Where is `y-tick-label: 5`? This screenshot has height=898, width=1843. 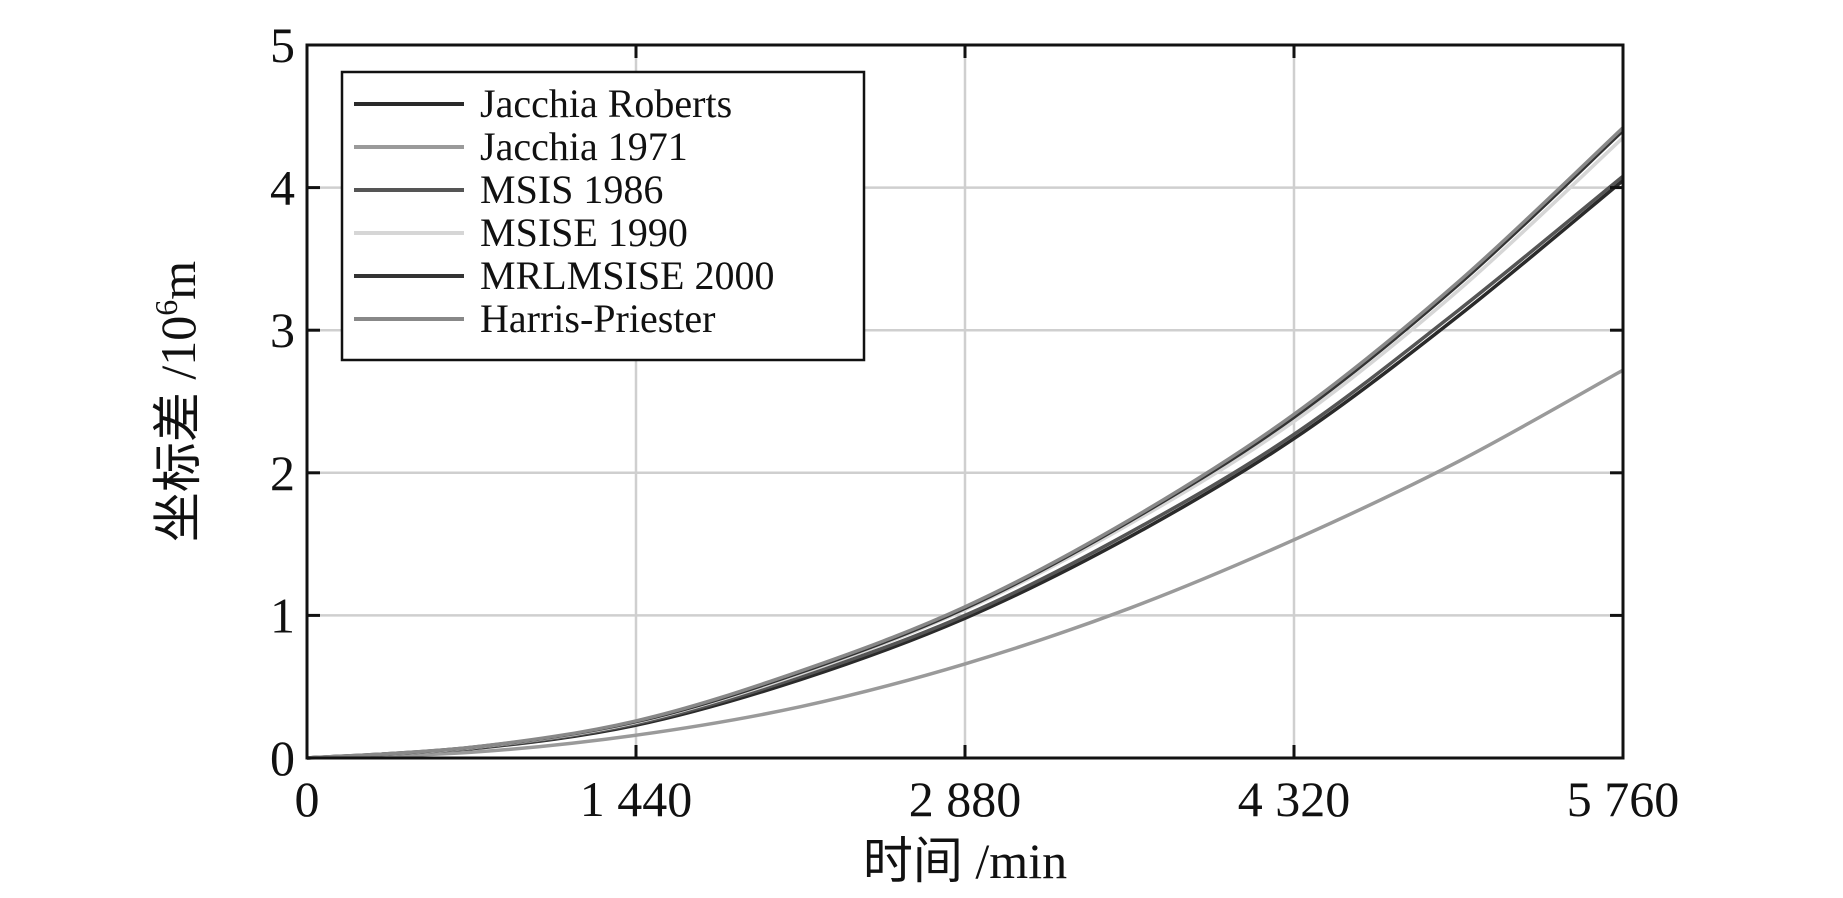
y-tick-label: 5 is located at coordinates (282, 45).